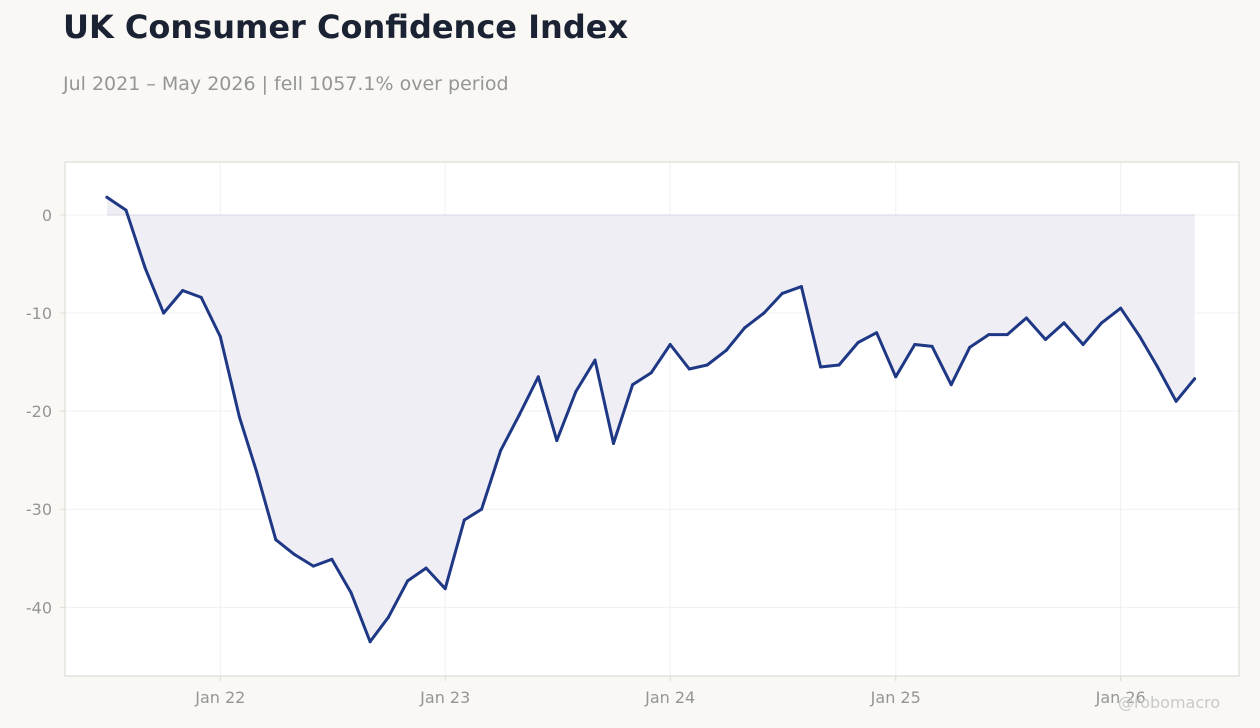  I want to click on y-axis: 0 -10 -20 -30 -40, so click(45, 411).